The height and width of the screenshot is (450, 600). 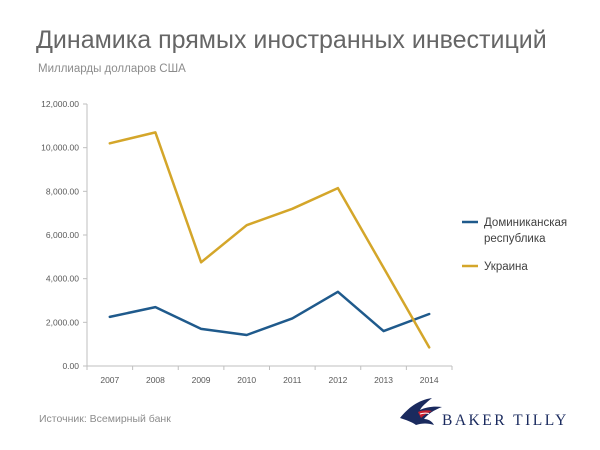 I want to click on x-tick-label: 2010, so click(x=246, y=380).